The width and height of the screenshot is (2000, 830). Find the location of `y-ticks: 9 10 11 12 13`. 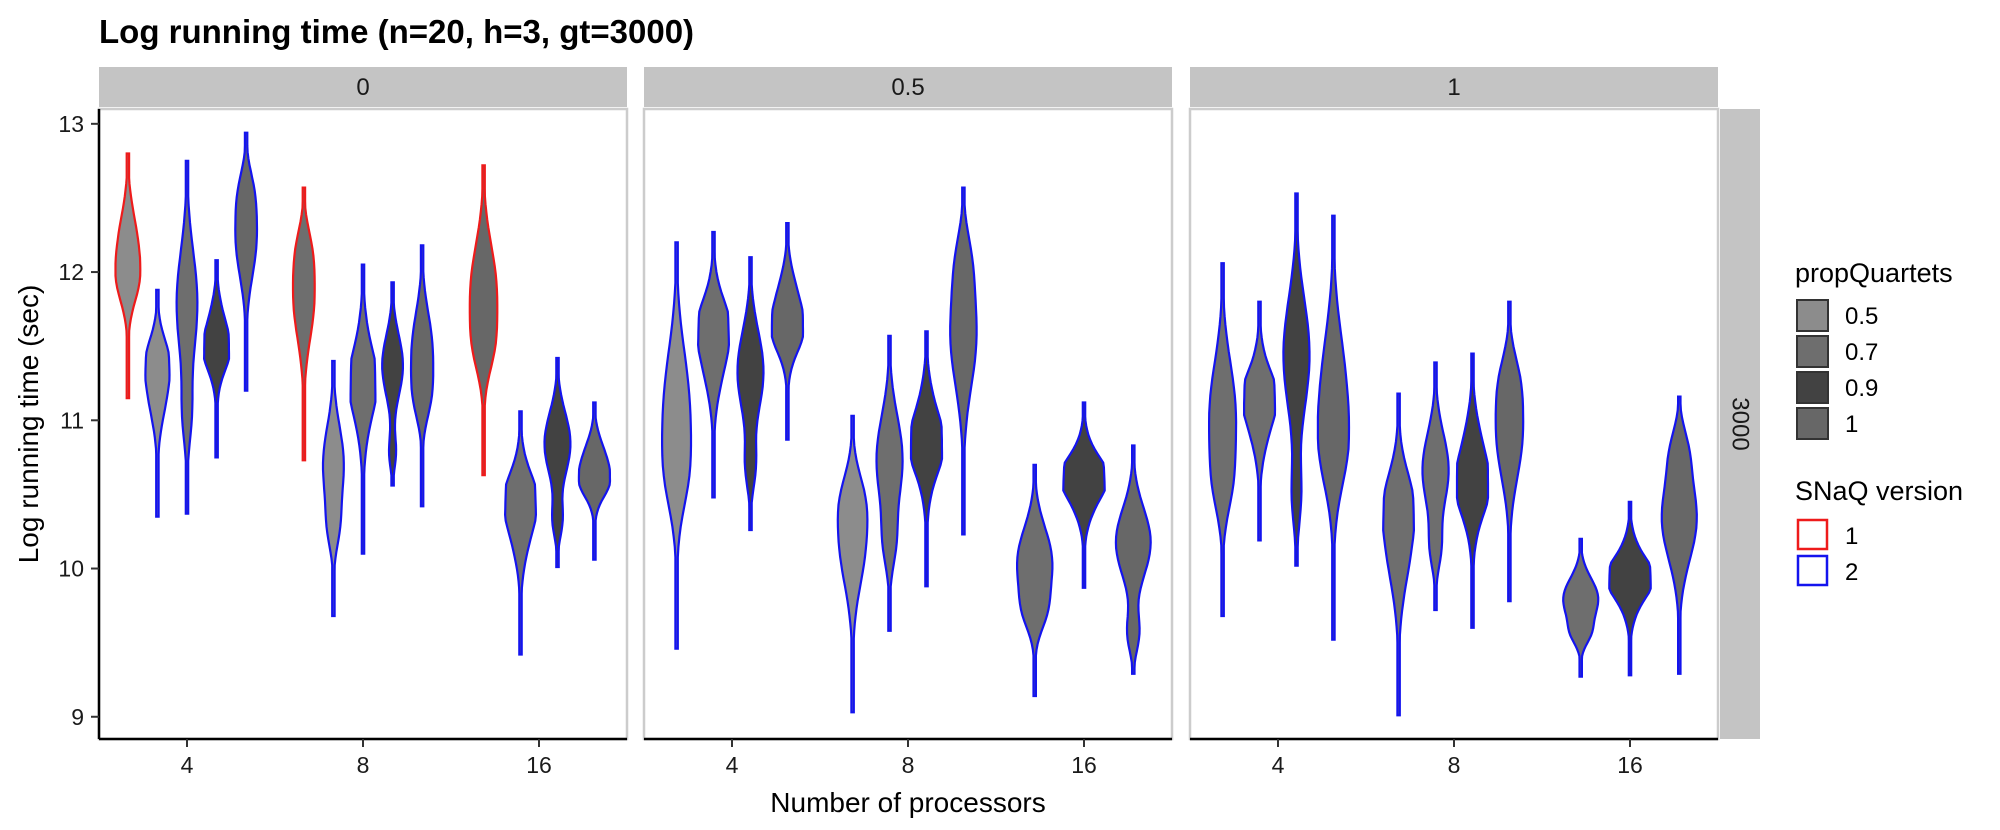

y-ticks: 9 10 11 12 13 is located at coordinates (78, 420).